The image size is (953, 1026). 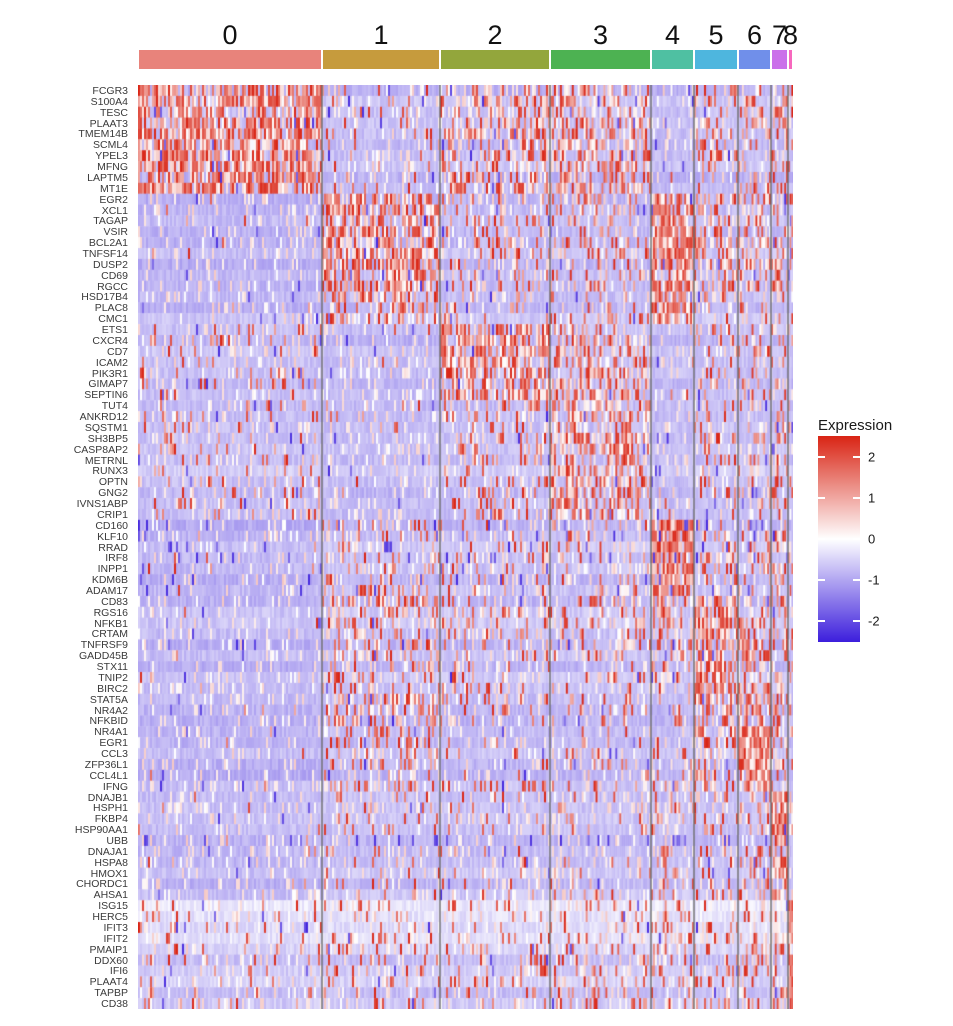 What do you see at coordinates (112, 536) in the screenshot?
I see `gene-label: KLF10` at bounding box center [112, 536].